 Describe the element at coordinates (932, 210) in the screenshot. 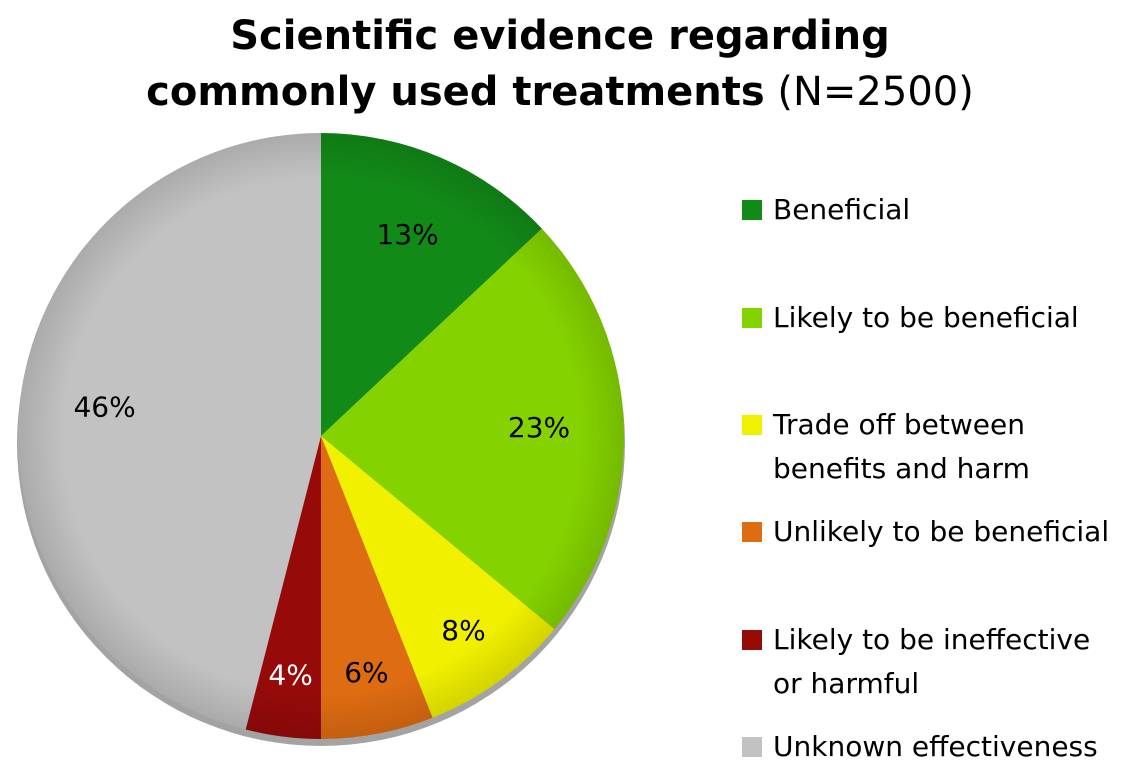

I see `legend-item: Beneficial` at that location.